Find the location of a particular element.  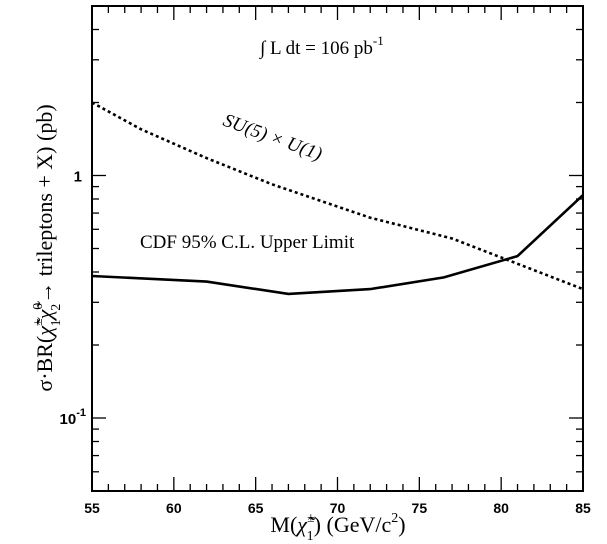

limit-curve-label: CDF 95% C.L. Upper Limit is located at coordinates (247, 242).